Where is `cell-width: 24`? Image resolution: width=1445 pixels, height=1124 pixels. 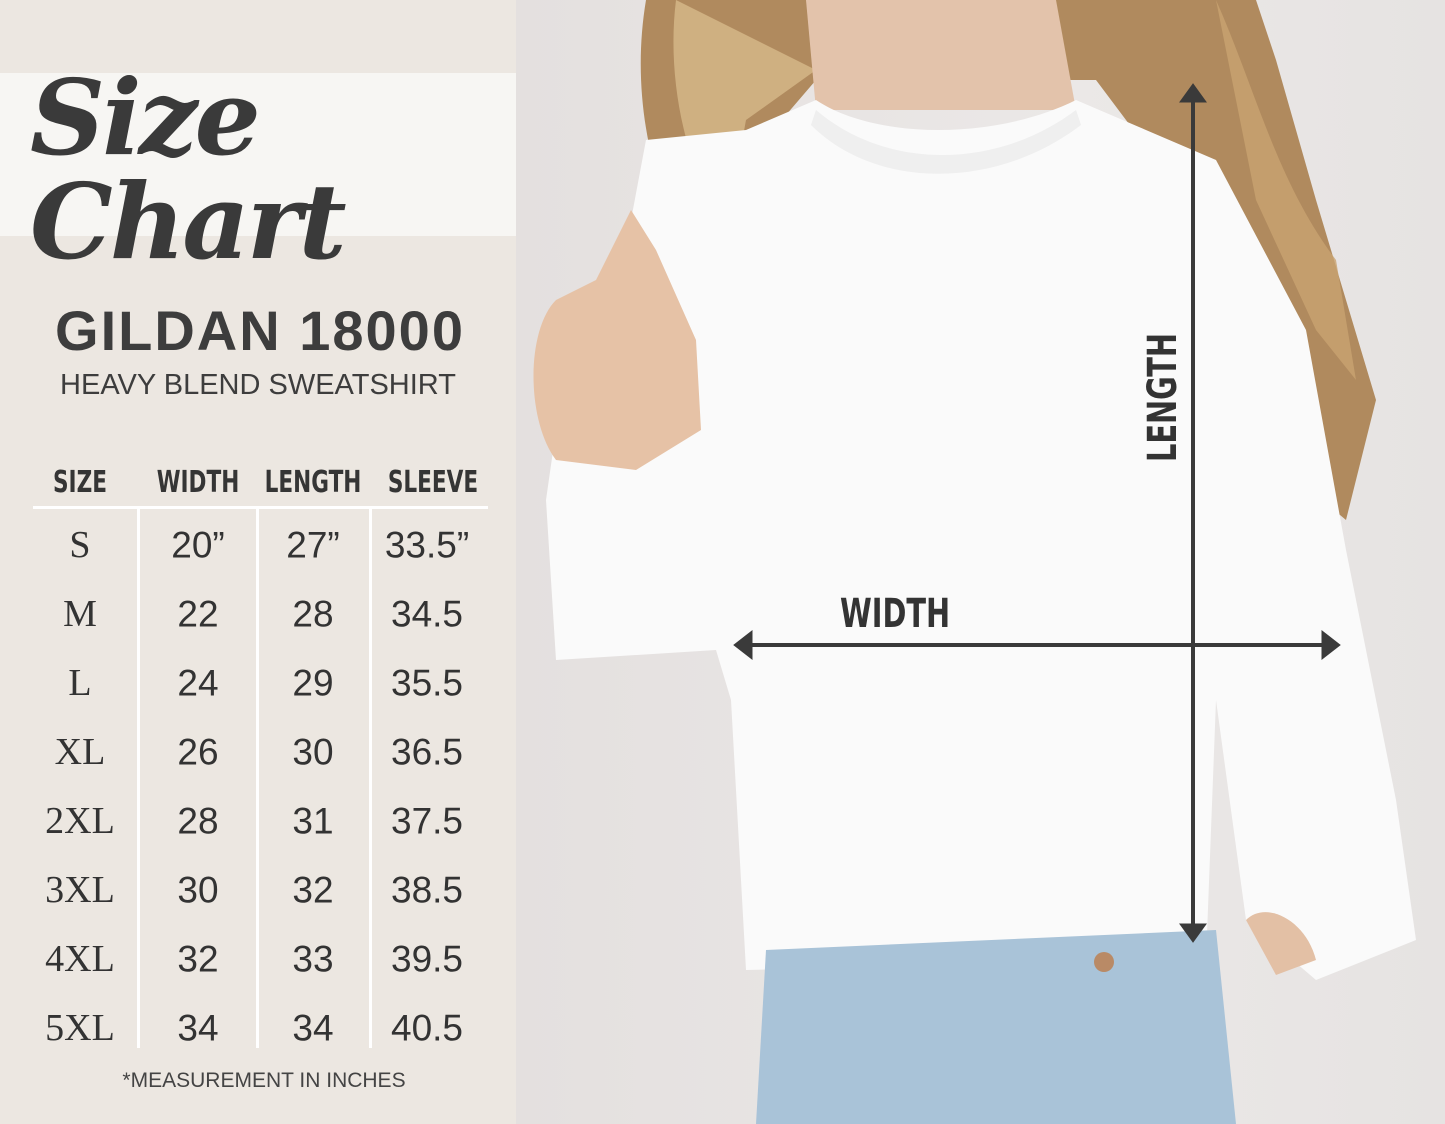 cell-width: 24 is located at coordinates (198, 683).